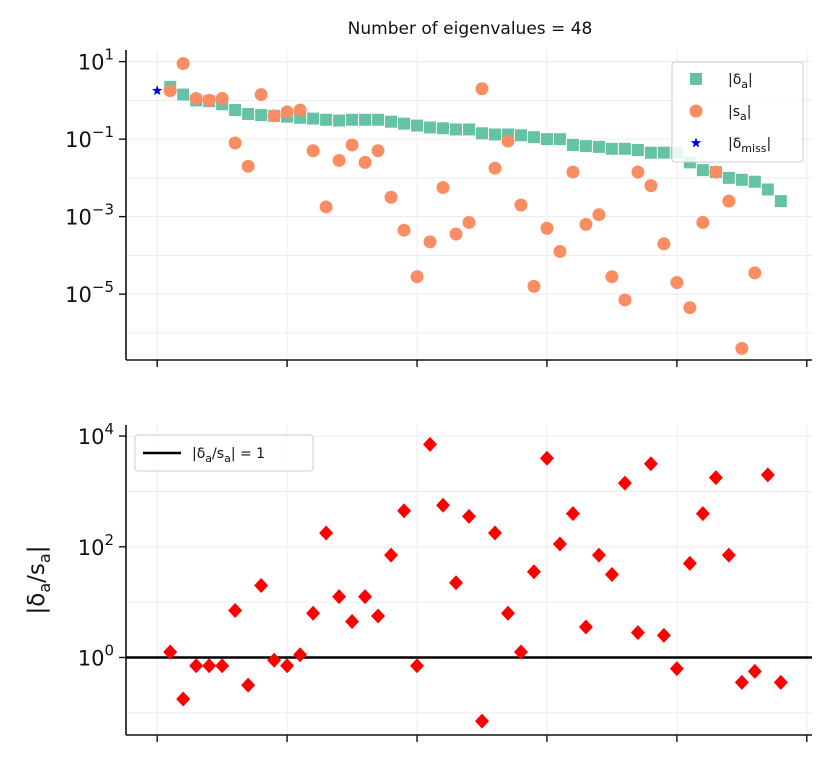  What do you see at coordinates (96, 656) in the screenshot?
I see `y-tick-label: 10⁰` at bounding box center [96, 656].